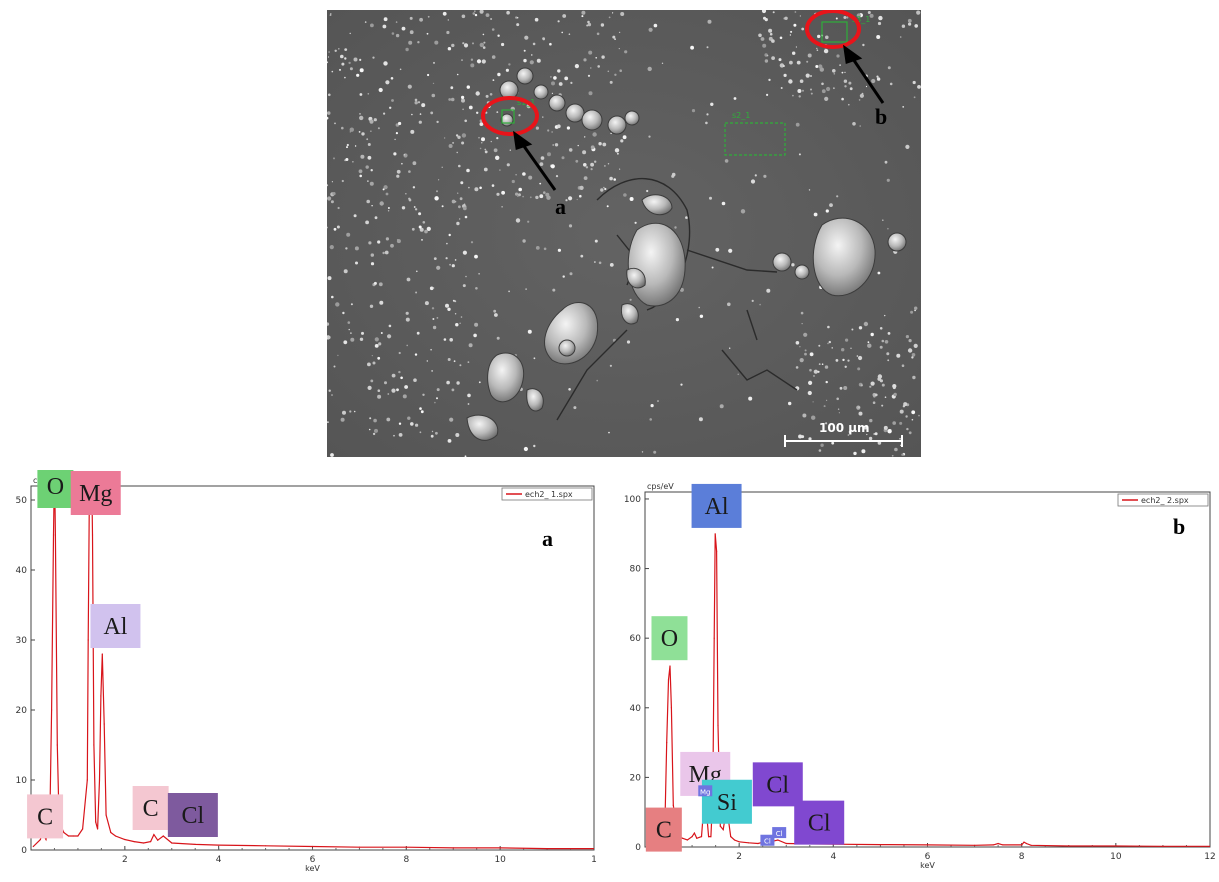 The image size is (1219, 882). What do you see at coordinates (22, 711) in the screenshot?
I see `y-tick-label: 20` at bounding box center [22, 711].